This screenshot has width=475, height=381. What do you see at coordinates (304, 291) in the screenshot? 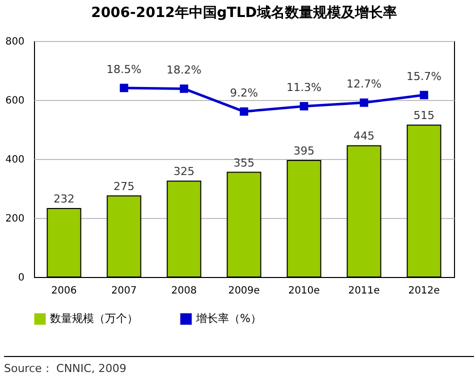
I see `x-tick-label: 2010e` at bounding box center [304, 291].